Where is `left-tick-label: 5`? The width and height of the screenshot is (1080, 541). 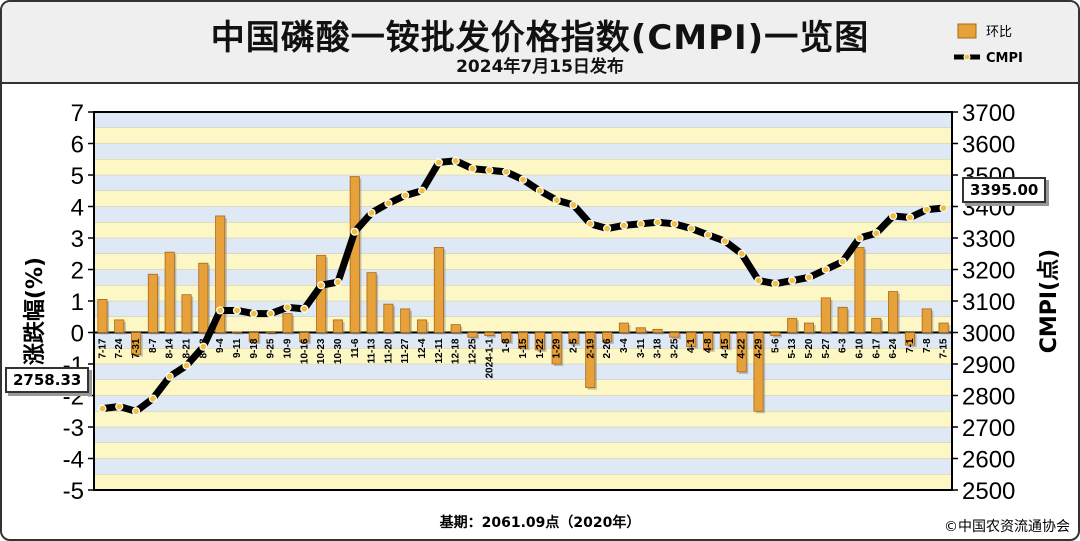
left-tick-label: 5 is located at coordinates (77, 176).